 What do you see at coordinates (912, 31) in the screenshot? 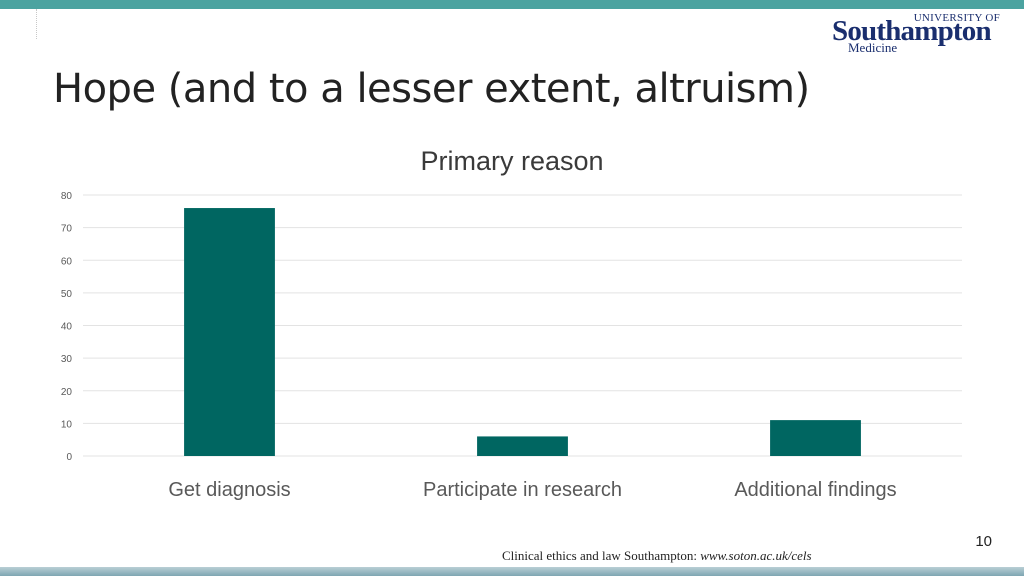
I see `logo-southampton: Southampton` at bounding box center [912, 31].